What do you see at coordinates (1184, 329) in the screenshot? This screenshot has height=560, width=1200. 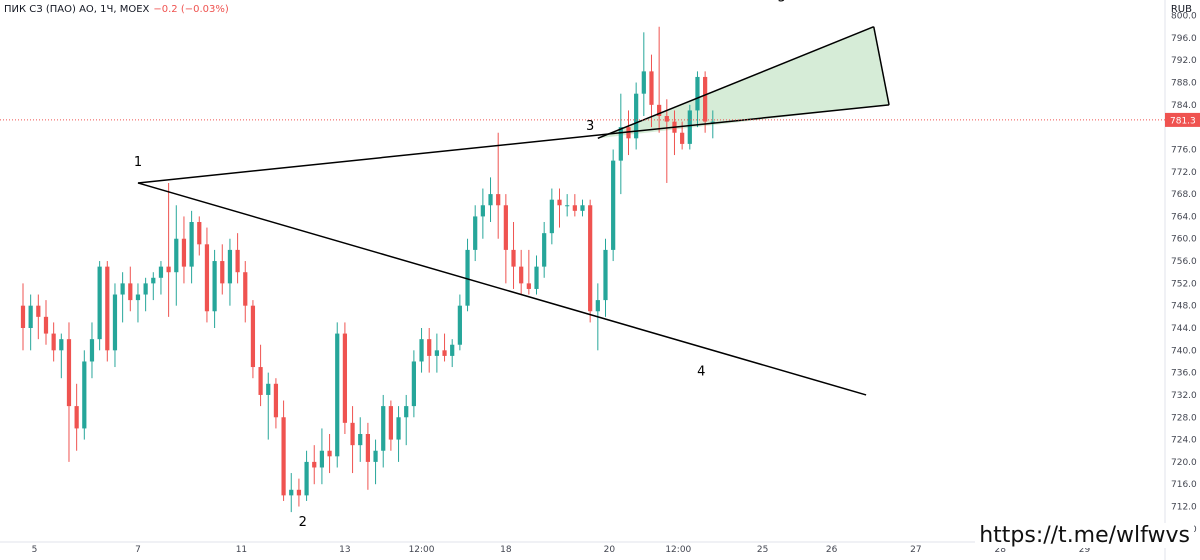 I see `y-tick-label: 744.0` at bounding box center [1184, 329].